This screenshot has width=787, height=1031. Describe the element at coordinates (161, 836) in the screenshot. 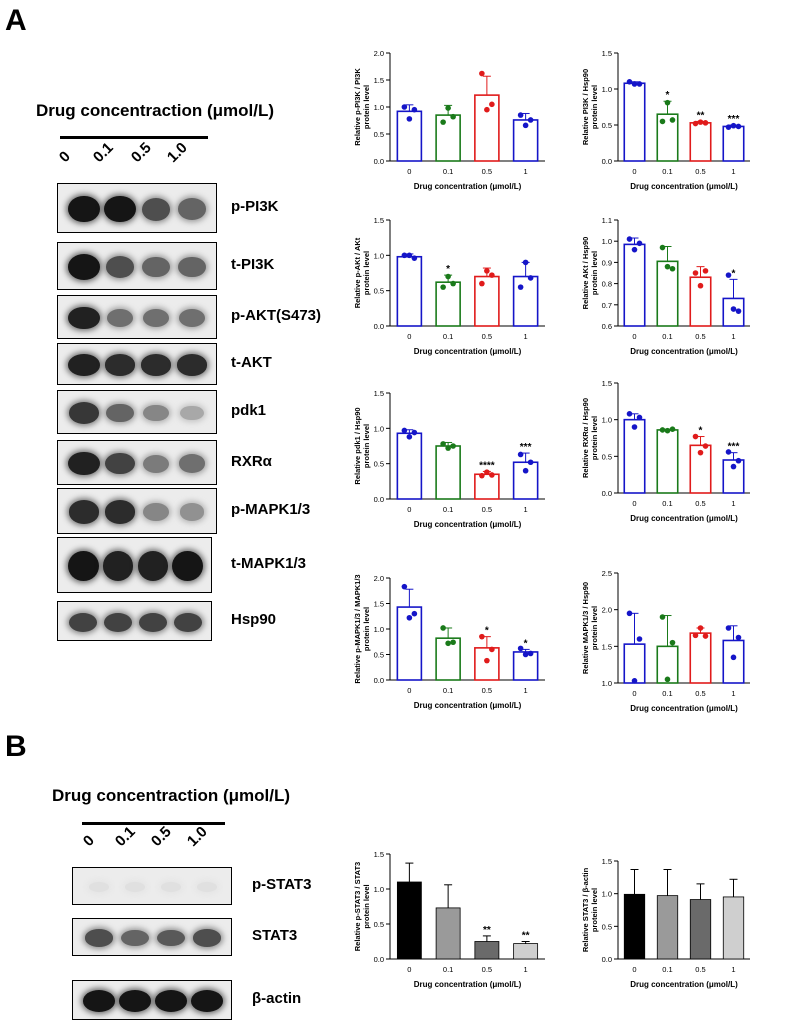

I see `lane-label: 0.5` at that location.